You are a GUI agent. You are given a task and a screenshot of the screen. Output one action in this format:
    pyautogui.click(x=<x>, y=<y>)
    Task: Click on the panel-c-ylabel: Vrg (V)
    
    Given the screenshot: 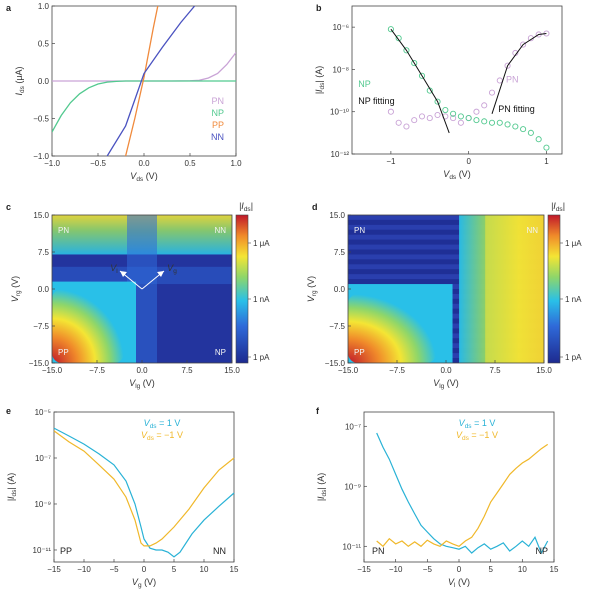 What is the action you would take?
    pyautogui.click(x=16, y=289)
    